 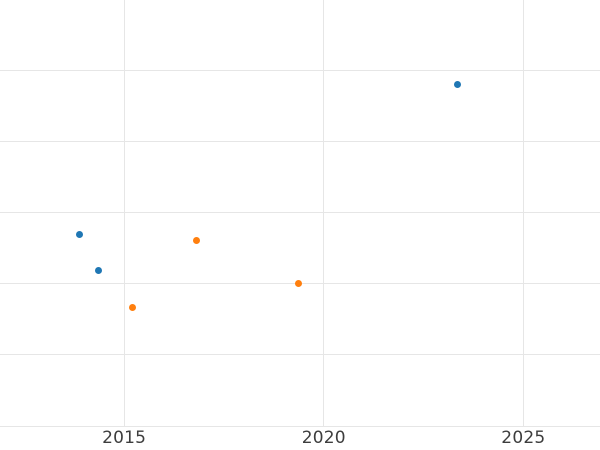 I want to click on x-tick-label: 2025, so click(x=523, y=438).